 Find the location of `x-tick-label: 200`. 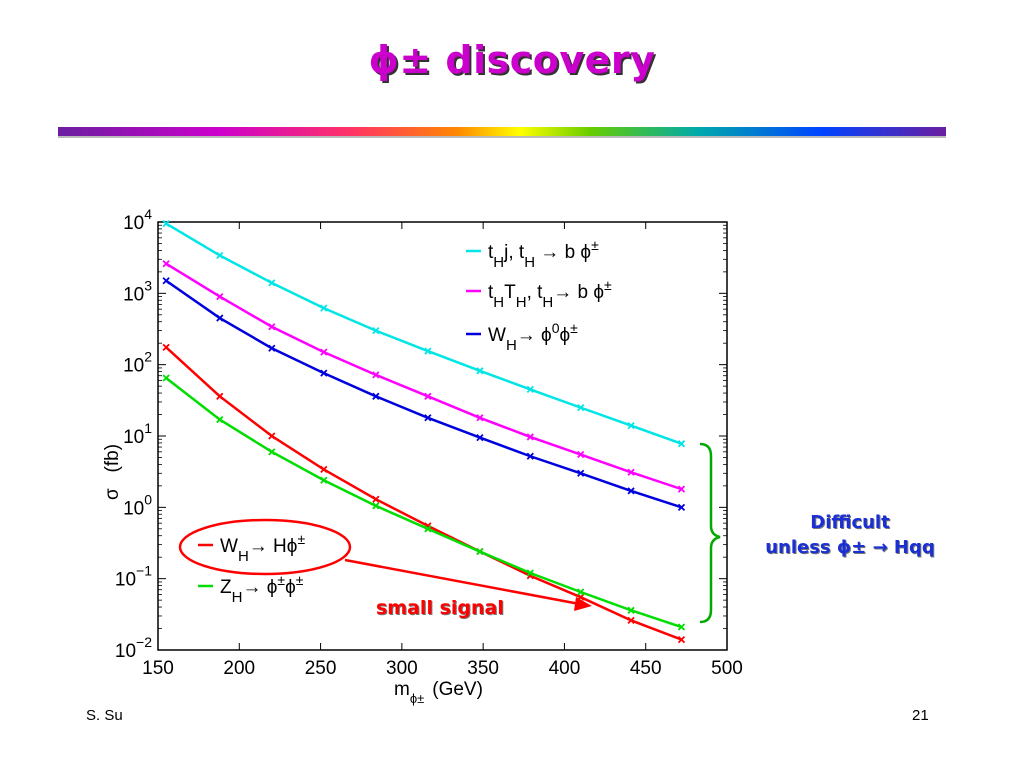

x-tick-label: 200 is located at coordinates (239, 668).